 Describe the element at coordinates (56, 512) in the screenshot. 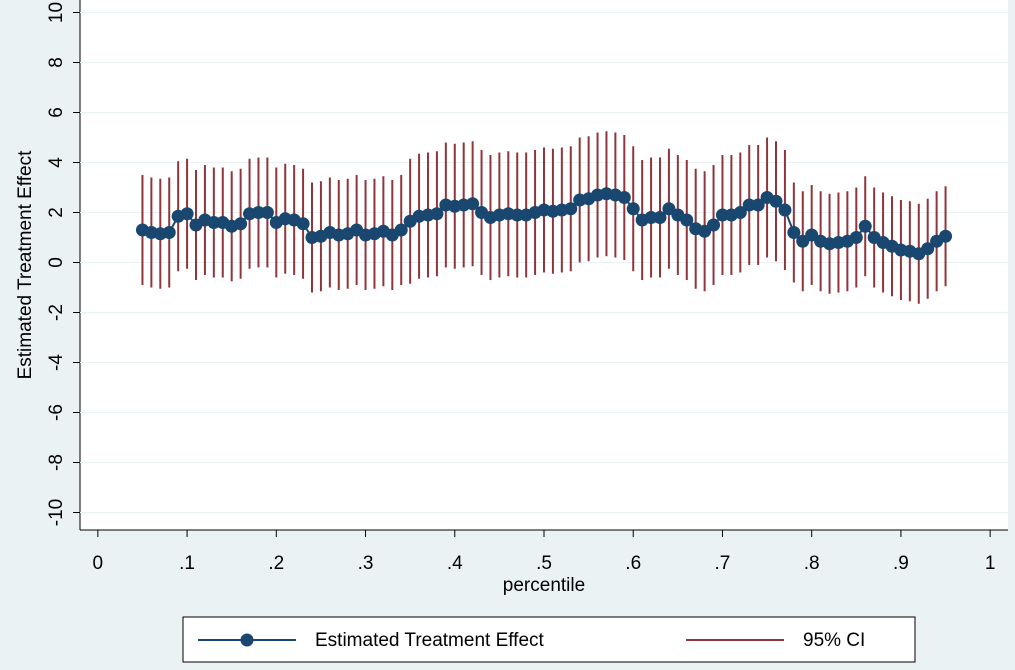

I see `y-tick-label: -10` at that location.